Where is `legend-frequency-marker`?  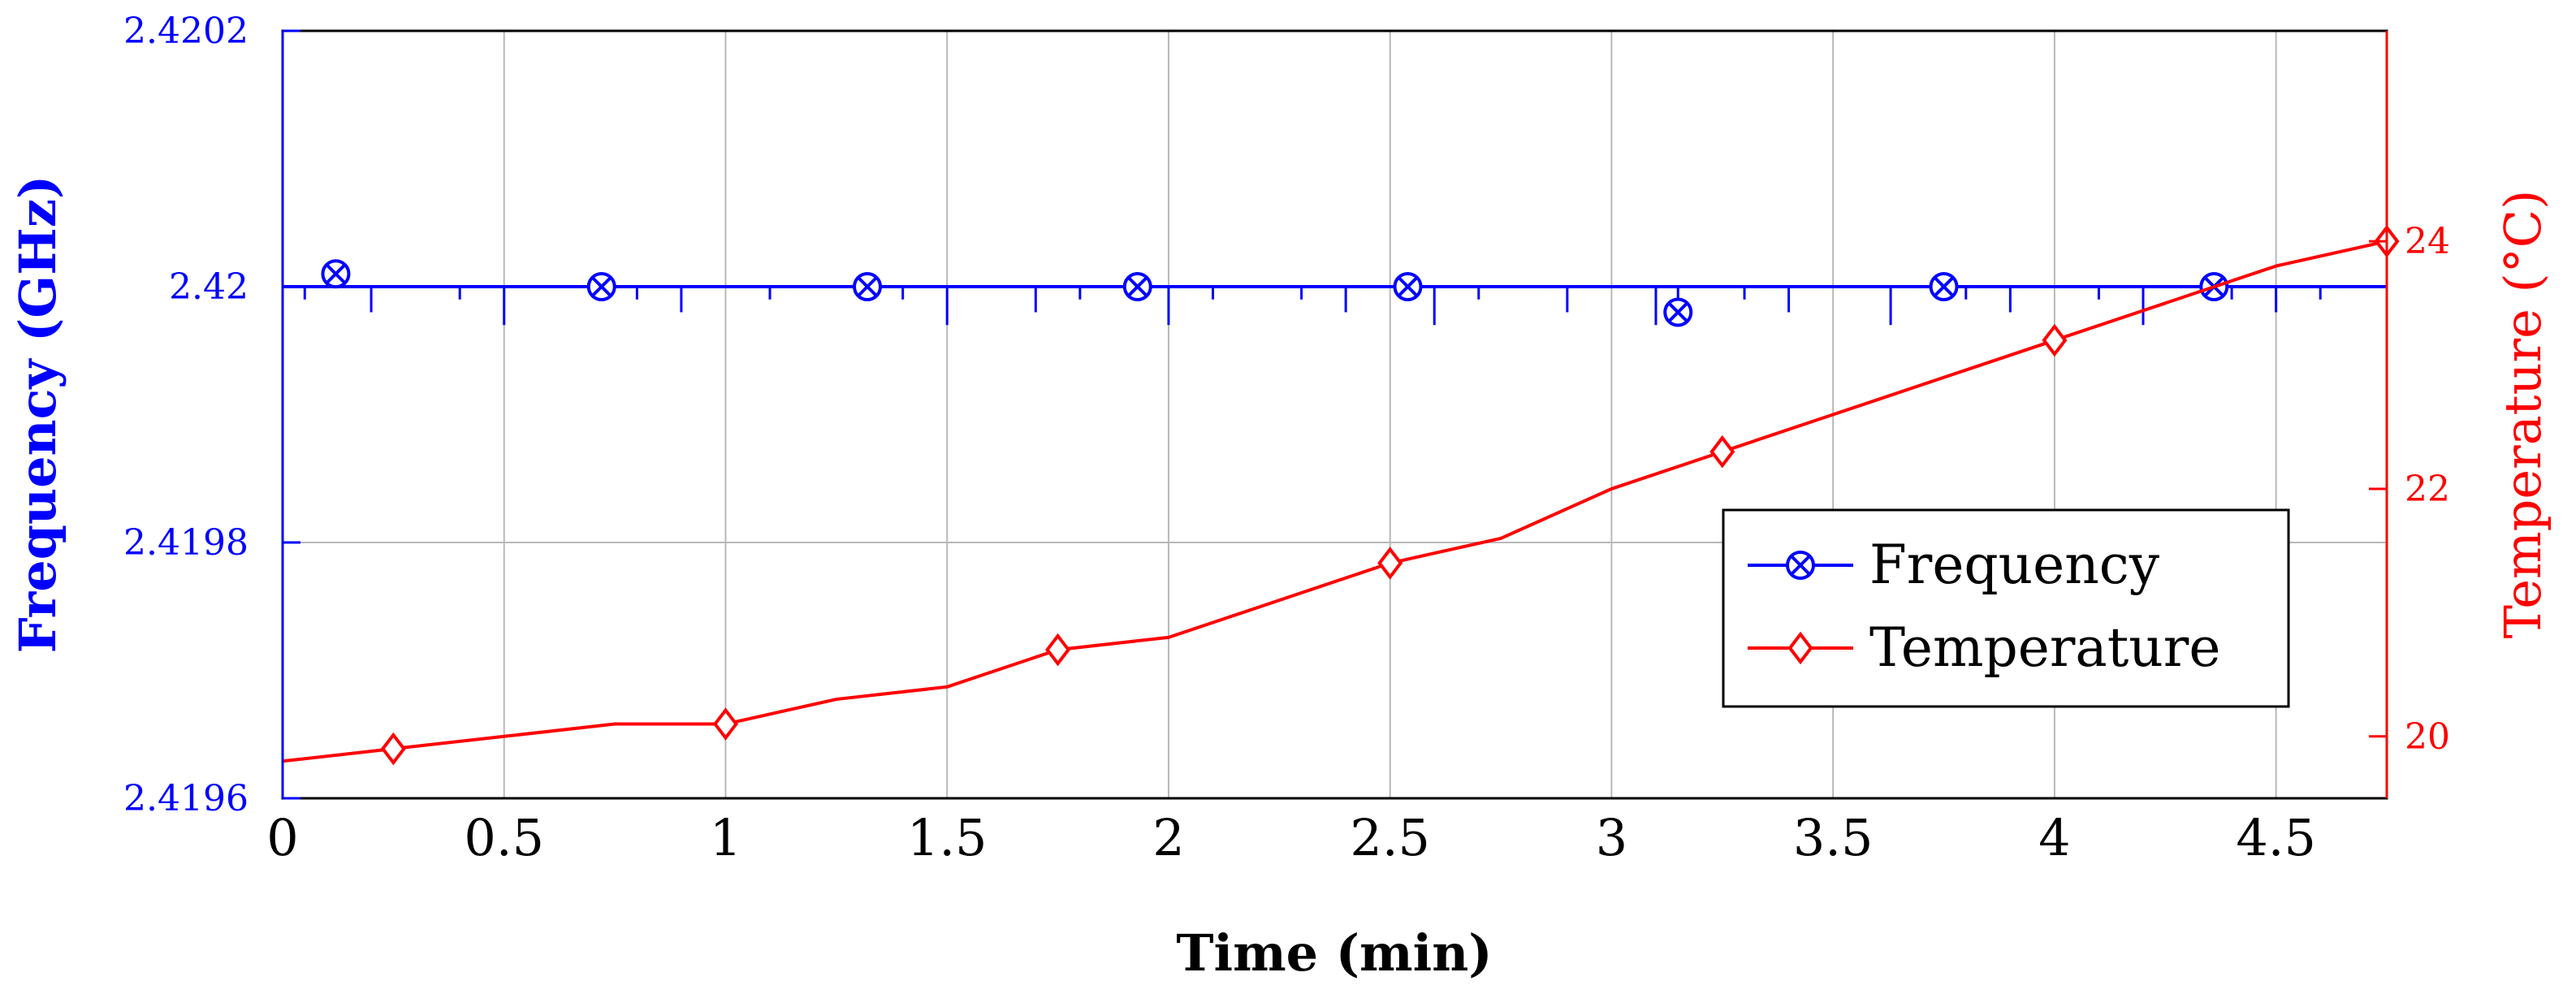
legend-frequency-marker is located at coordinates (1801, 565).